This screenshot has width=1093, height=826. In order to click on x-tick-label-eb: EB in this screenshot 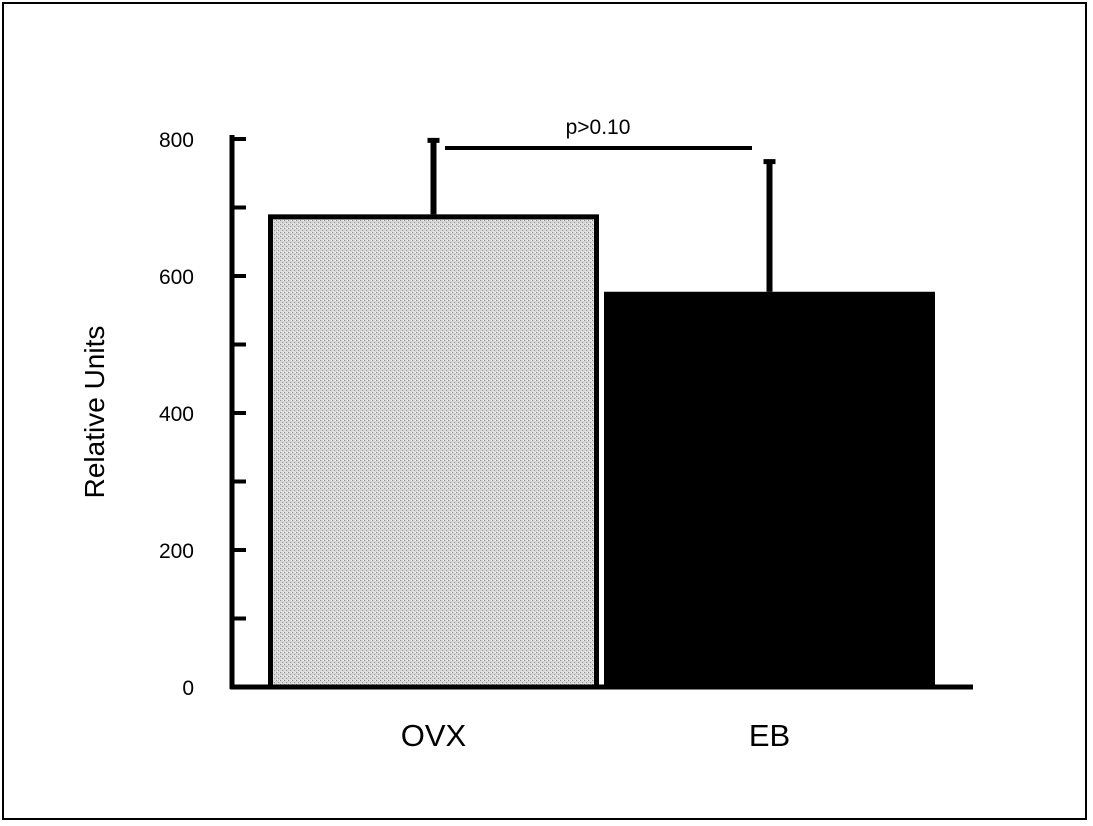, I will do `click(769, 735)`.